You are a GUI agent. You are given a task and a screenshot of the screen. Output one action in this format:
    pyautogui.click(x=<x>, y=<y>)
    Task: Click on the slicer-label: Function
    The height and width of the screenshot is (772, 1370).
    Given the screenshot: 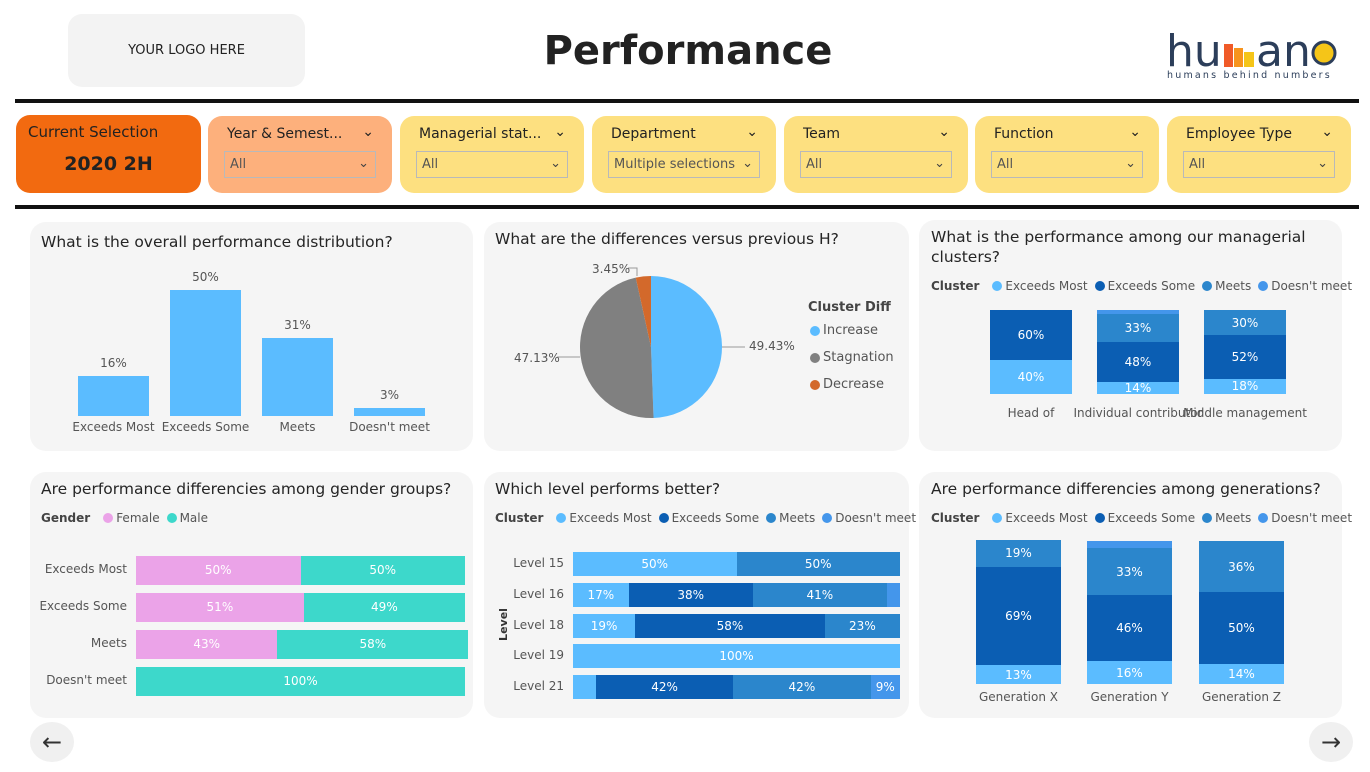 What is the action you would take?
    pyautogui.click(x=1024, y=134)
    